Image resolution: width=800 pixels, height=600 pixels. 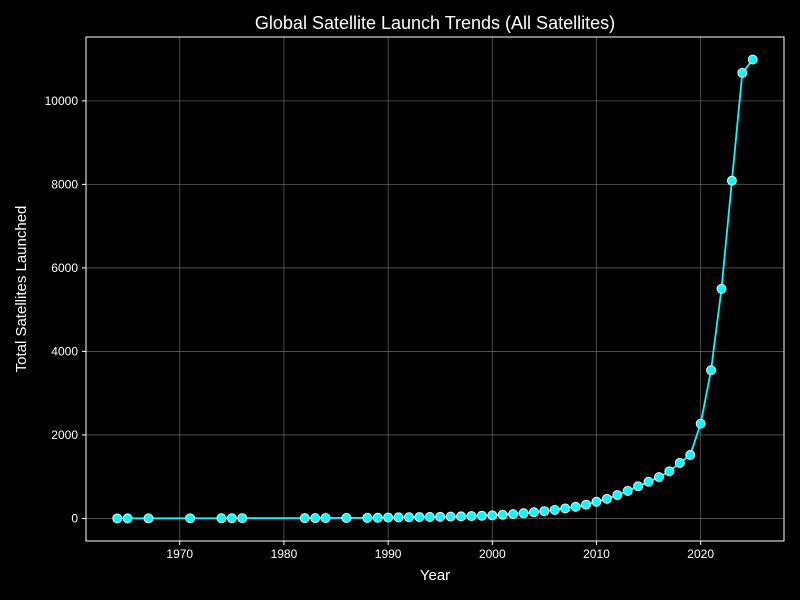 What do you see at coordinates (62, 101) in the screenshot?
I see `y-tick-label: 10000` at bounding box center [62, 101].